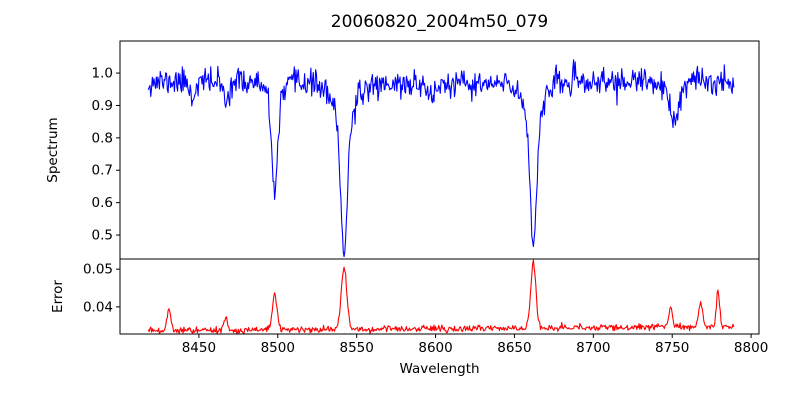 The height and width of the screenshot is (404, 800). Describe the element at coordinates (439, 22) in the screenshot. I see `chart-title: 20060820_2004m50_079` at that location.